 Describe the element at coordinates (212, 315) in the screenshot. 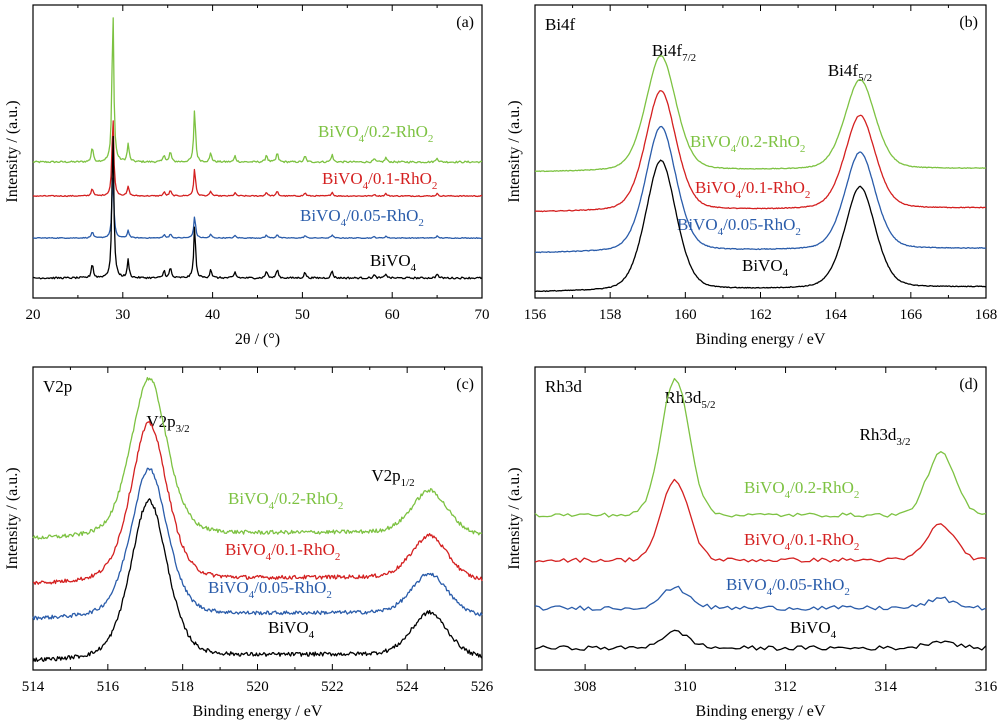

I see `x-tick-label: 40` at that location.